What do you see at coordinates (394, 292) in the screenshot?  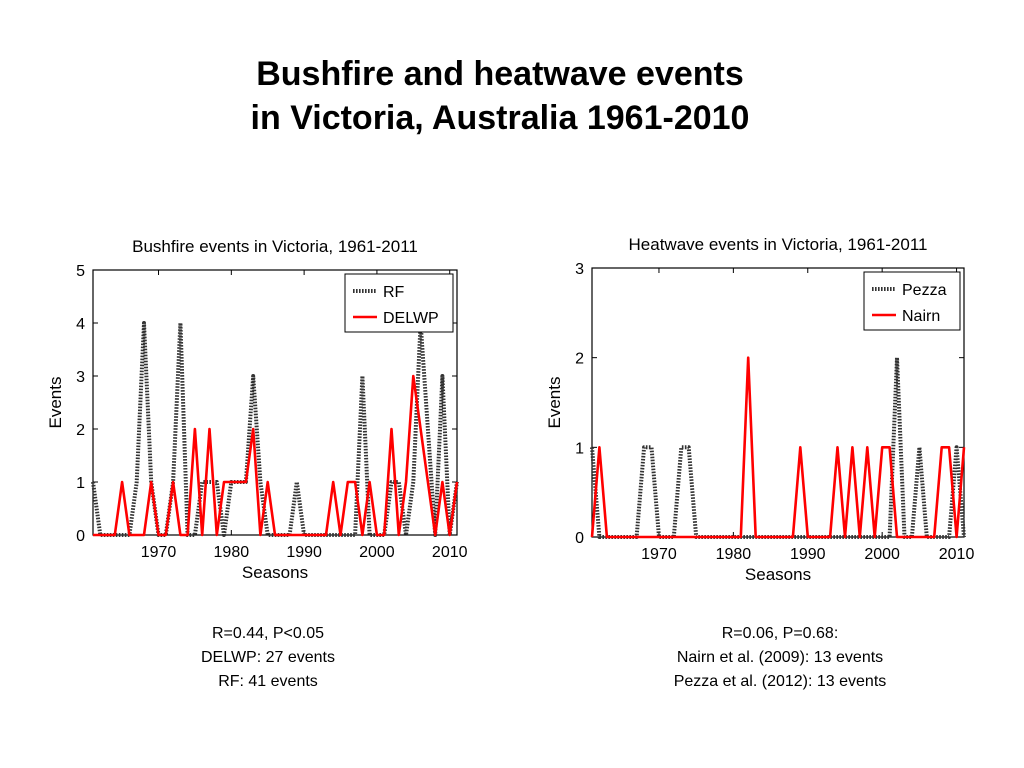 I see `legend-label-rf: RF` at bounding box center [394, 292].